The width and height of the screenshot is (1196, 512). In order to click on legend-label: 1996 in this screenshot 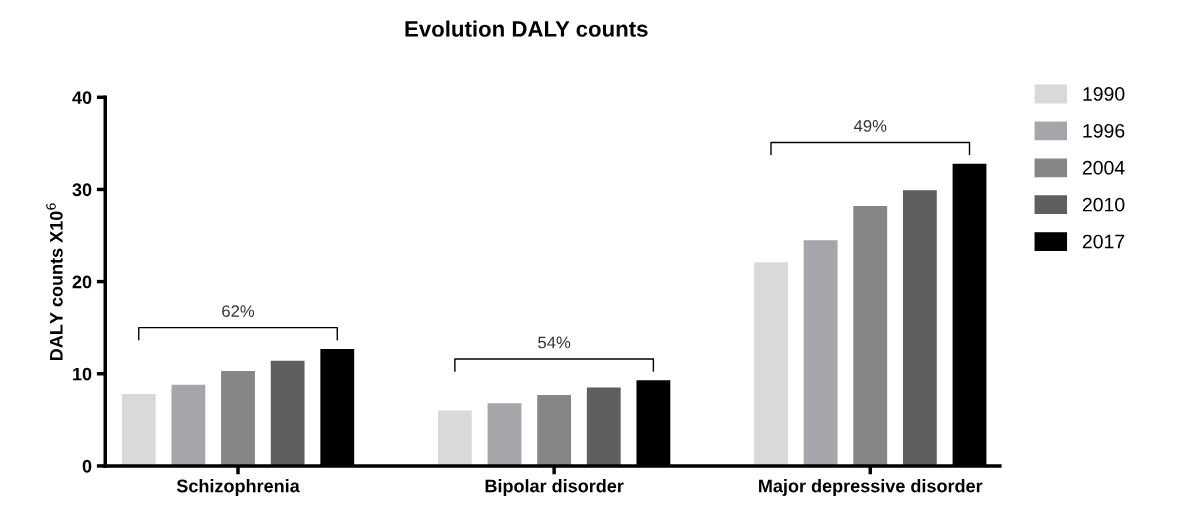, I will do `click(1104, 130)`.